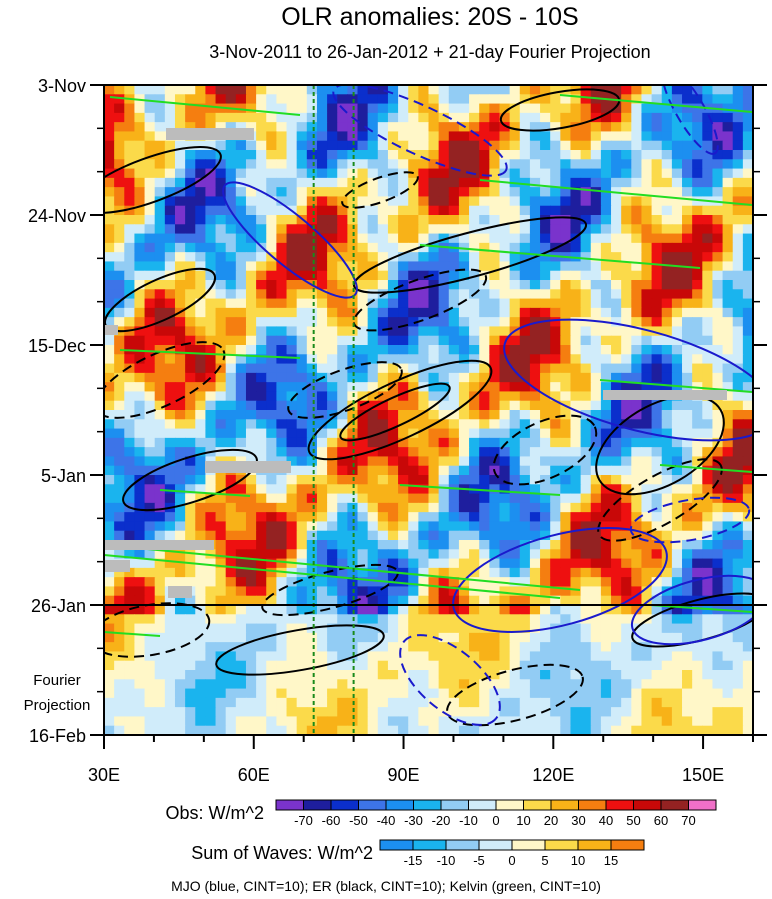 This screenshot has height=899, width=772. I want to click on er-contour, so click(163, 180).